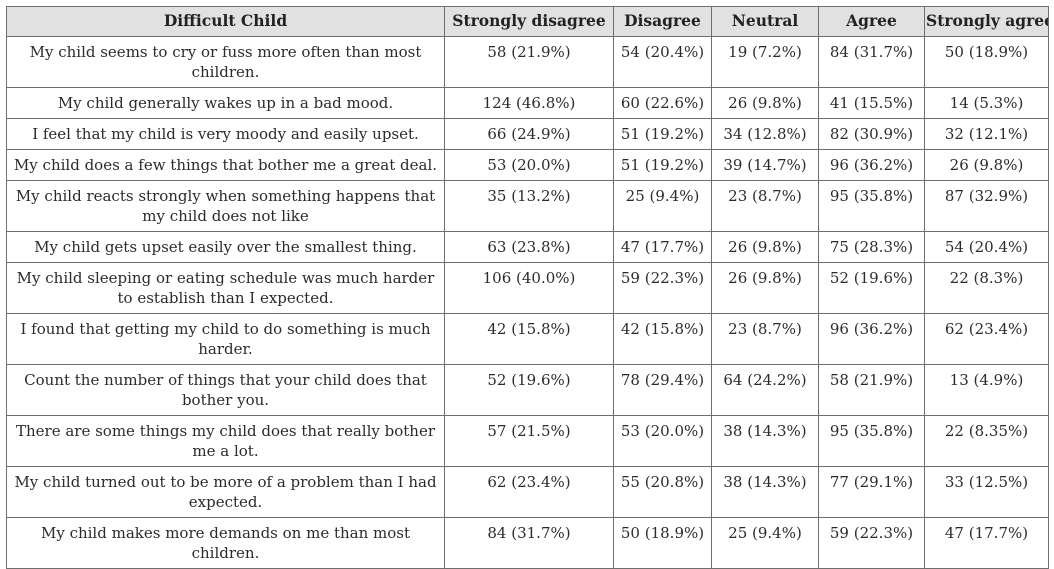  I want to click on strongly-disagree-cell: 58 (21.9%), so click(529, 62).